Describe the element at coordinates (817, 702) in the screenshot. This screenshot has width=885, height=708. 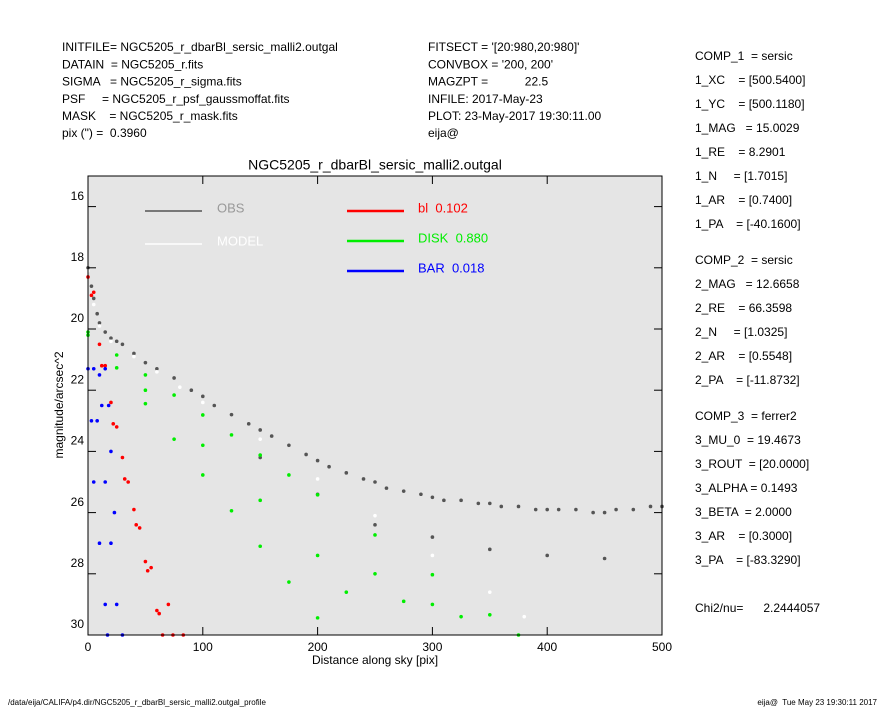
I see `footer-stamp: eija@ Tue May 23 19:30:11 2017` at that location.